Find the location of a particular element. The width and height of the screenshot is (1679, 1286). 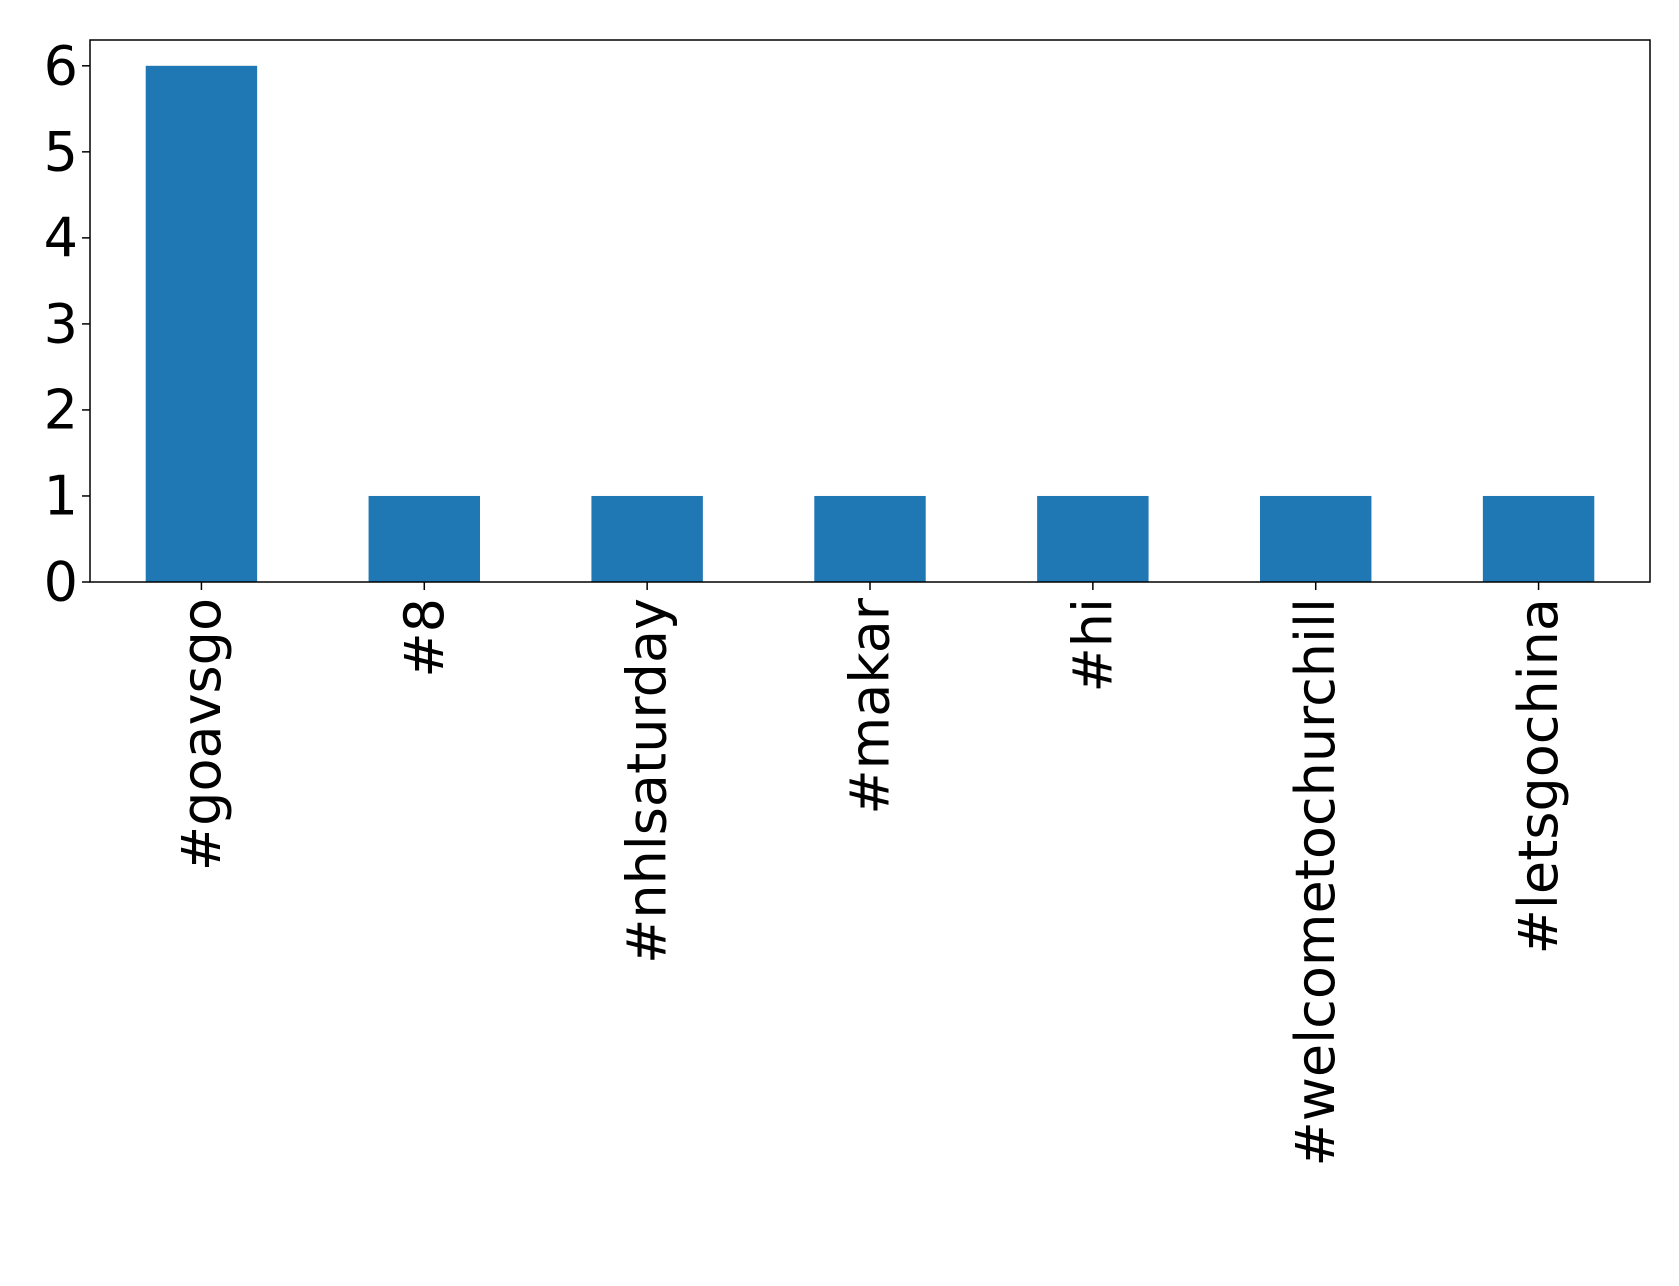

y-tick-label: 2 is located at coordinates (61, 409).